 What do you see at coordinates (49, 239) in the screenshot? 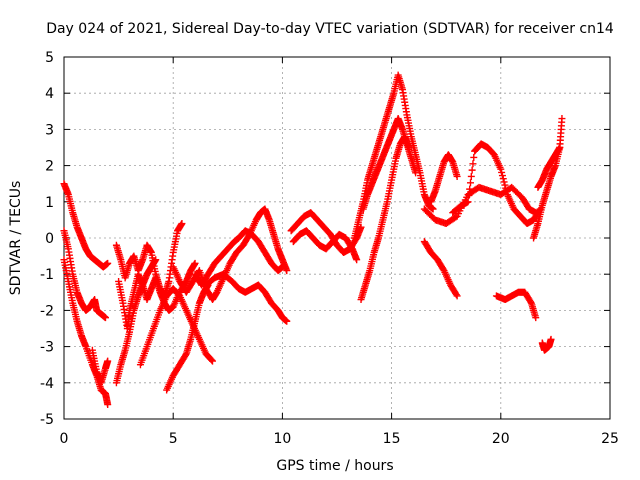
I see `y-tick-label: 0` at bounding box center [49, 239].